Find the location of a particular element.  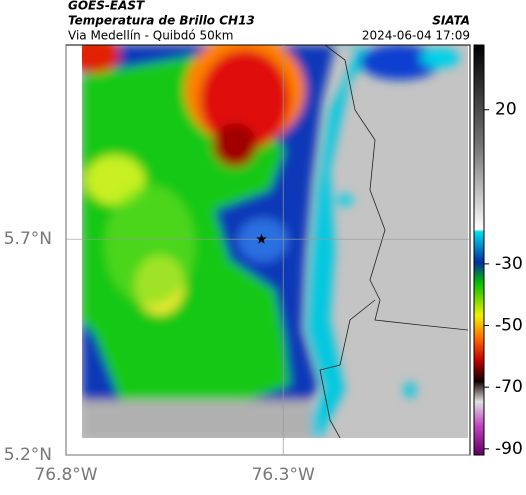

colorbar-tick-label: 20 is located at coordinates (506, 110).